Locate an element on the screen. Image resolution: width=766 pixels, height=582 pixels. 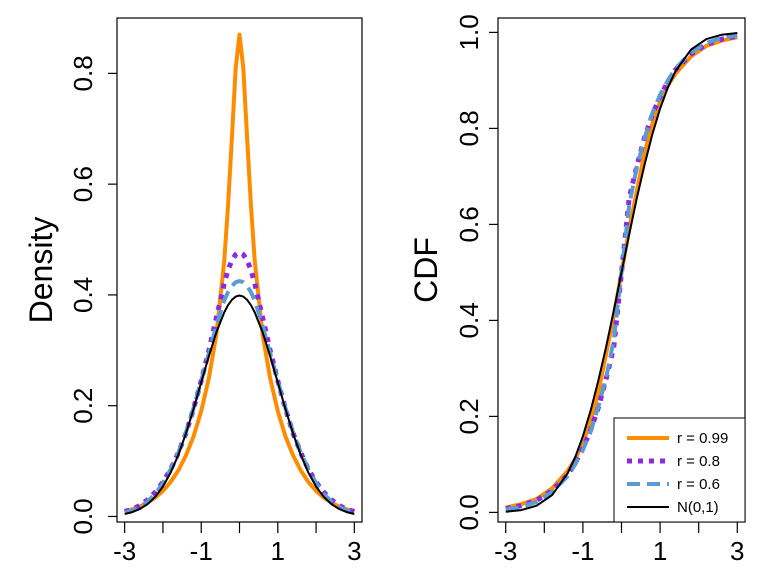
legend-label-3: N(0,1) is located at coordinates (698, 507).